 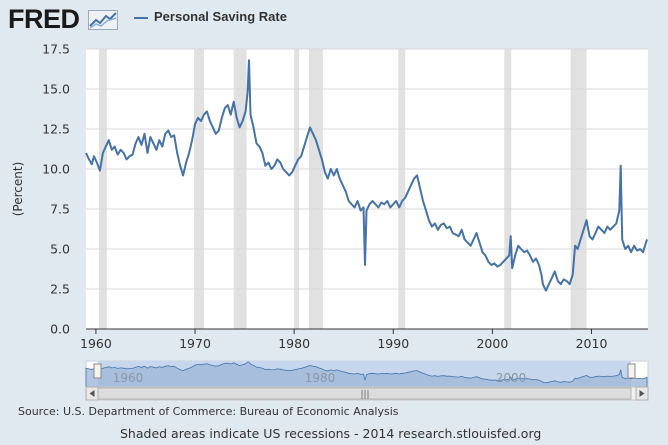 I want to click on y-tick-labels: 0.0 2.5 5.0 7.5 10.0 12.5 15.0 17.5, so click(x=56, y=189).